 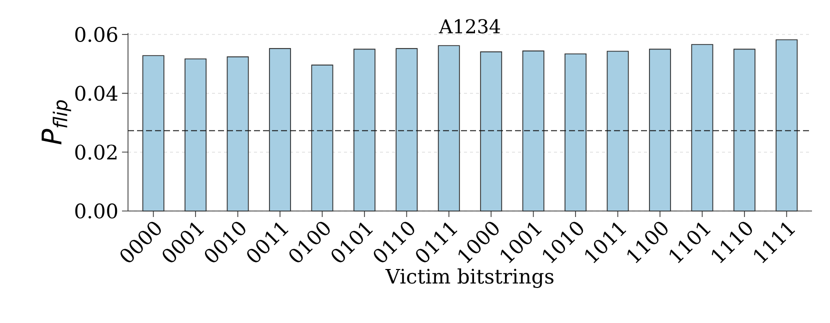 I want to click on y-tick-label: 0.06, so click(x=96, y=34).